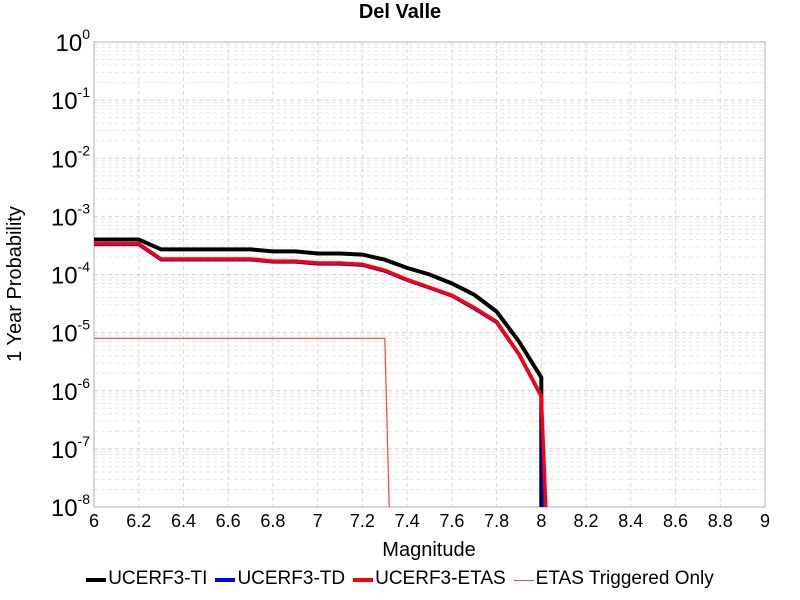 The width and height of the screenshot is (800, 600). I want to click on y-tick-exponent: -6, so click(84, 383).